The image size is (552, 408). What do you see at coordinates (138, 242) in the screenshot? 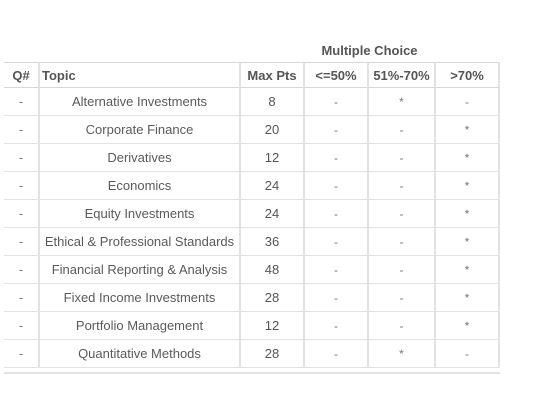
I see `cell-topic: Ethical & Professional Standards` at bounding box center [138, 242].